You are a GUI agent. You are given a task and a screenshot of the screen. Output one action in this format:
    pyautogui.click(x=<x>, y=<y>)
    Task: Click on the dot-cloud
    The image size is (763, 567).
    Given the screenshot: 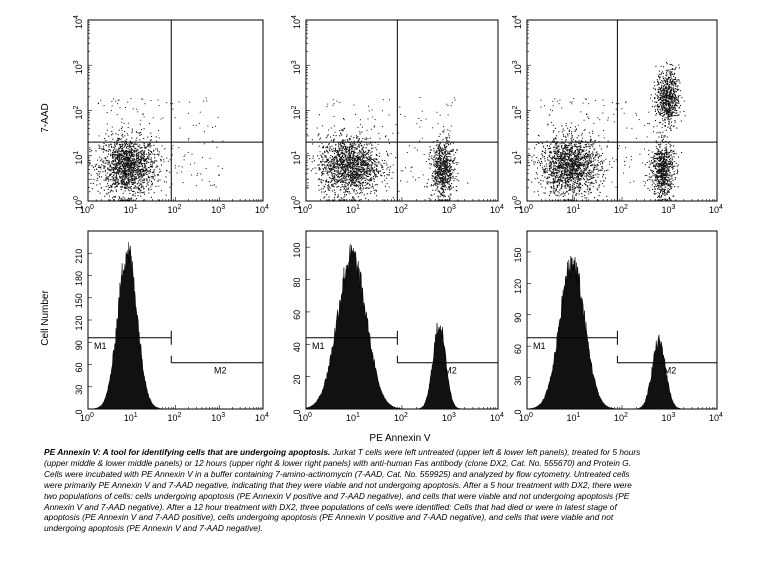 What is the action you would take?
    pyautogui.click(x=607, y=131)
    